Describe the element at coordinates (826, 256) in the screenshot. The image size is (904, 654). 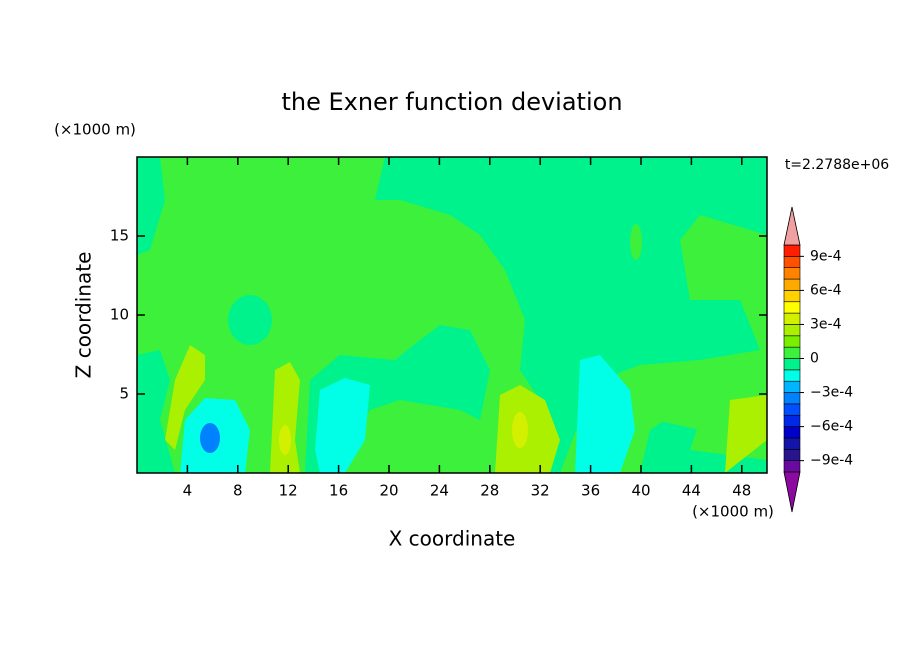
I see `colorbar-tick-label: 9e-4` at that location.